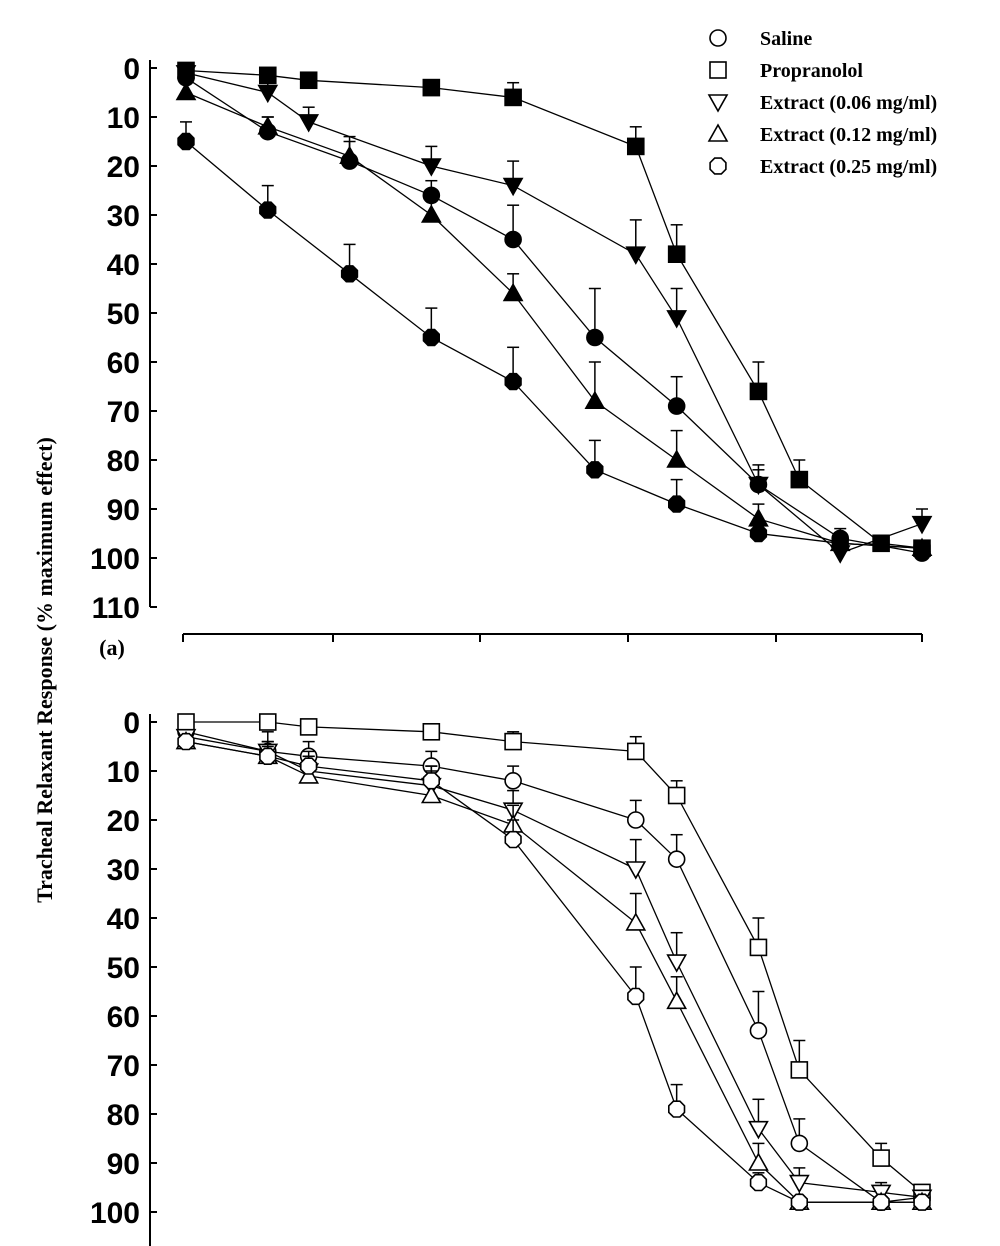 This screenshot has height=1246, width=1000. What do you see at coordinates (718, 70) in the screenshot?
I see `legend-marker-square` at bounding box center [718, 70].